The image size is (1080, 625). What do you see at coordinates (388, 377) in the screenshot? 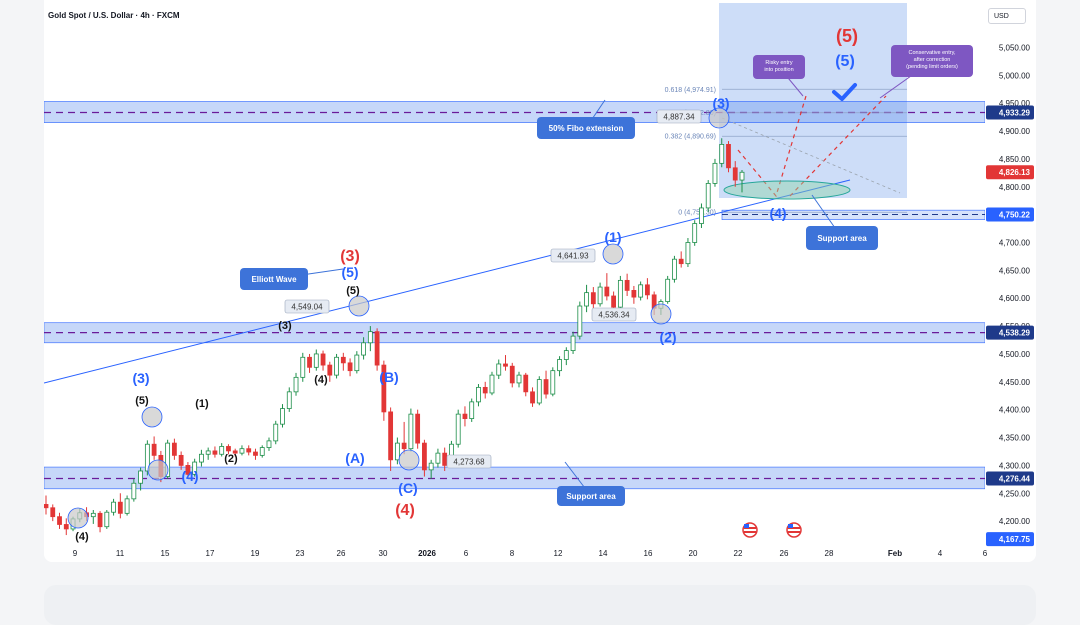
I see `wave-label: (B)` at bounding box center [388, 377].